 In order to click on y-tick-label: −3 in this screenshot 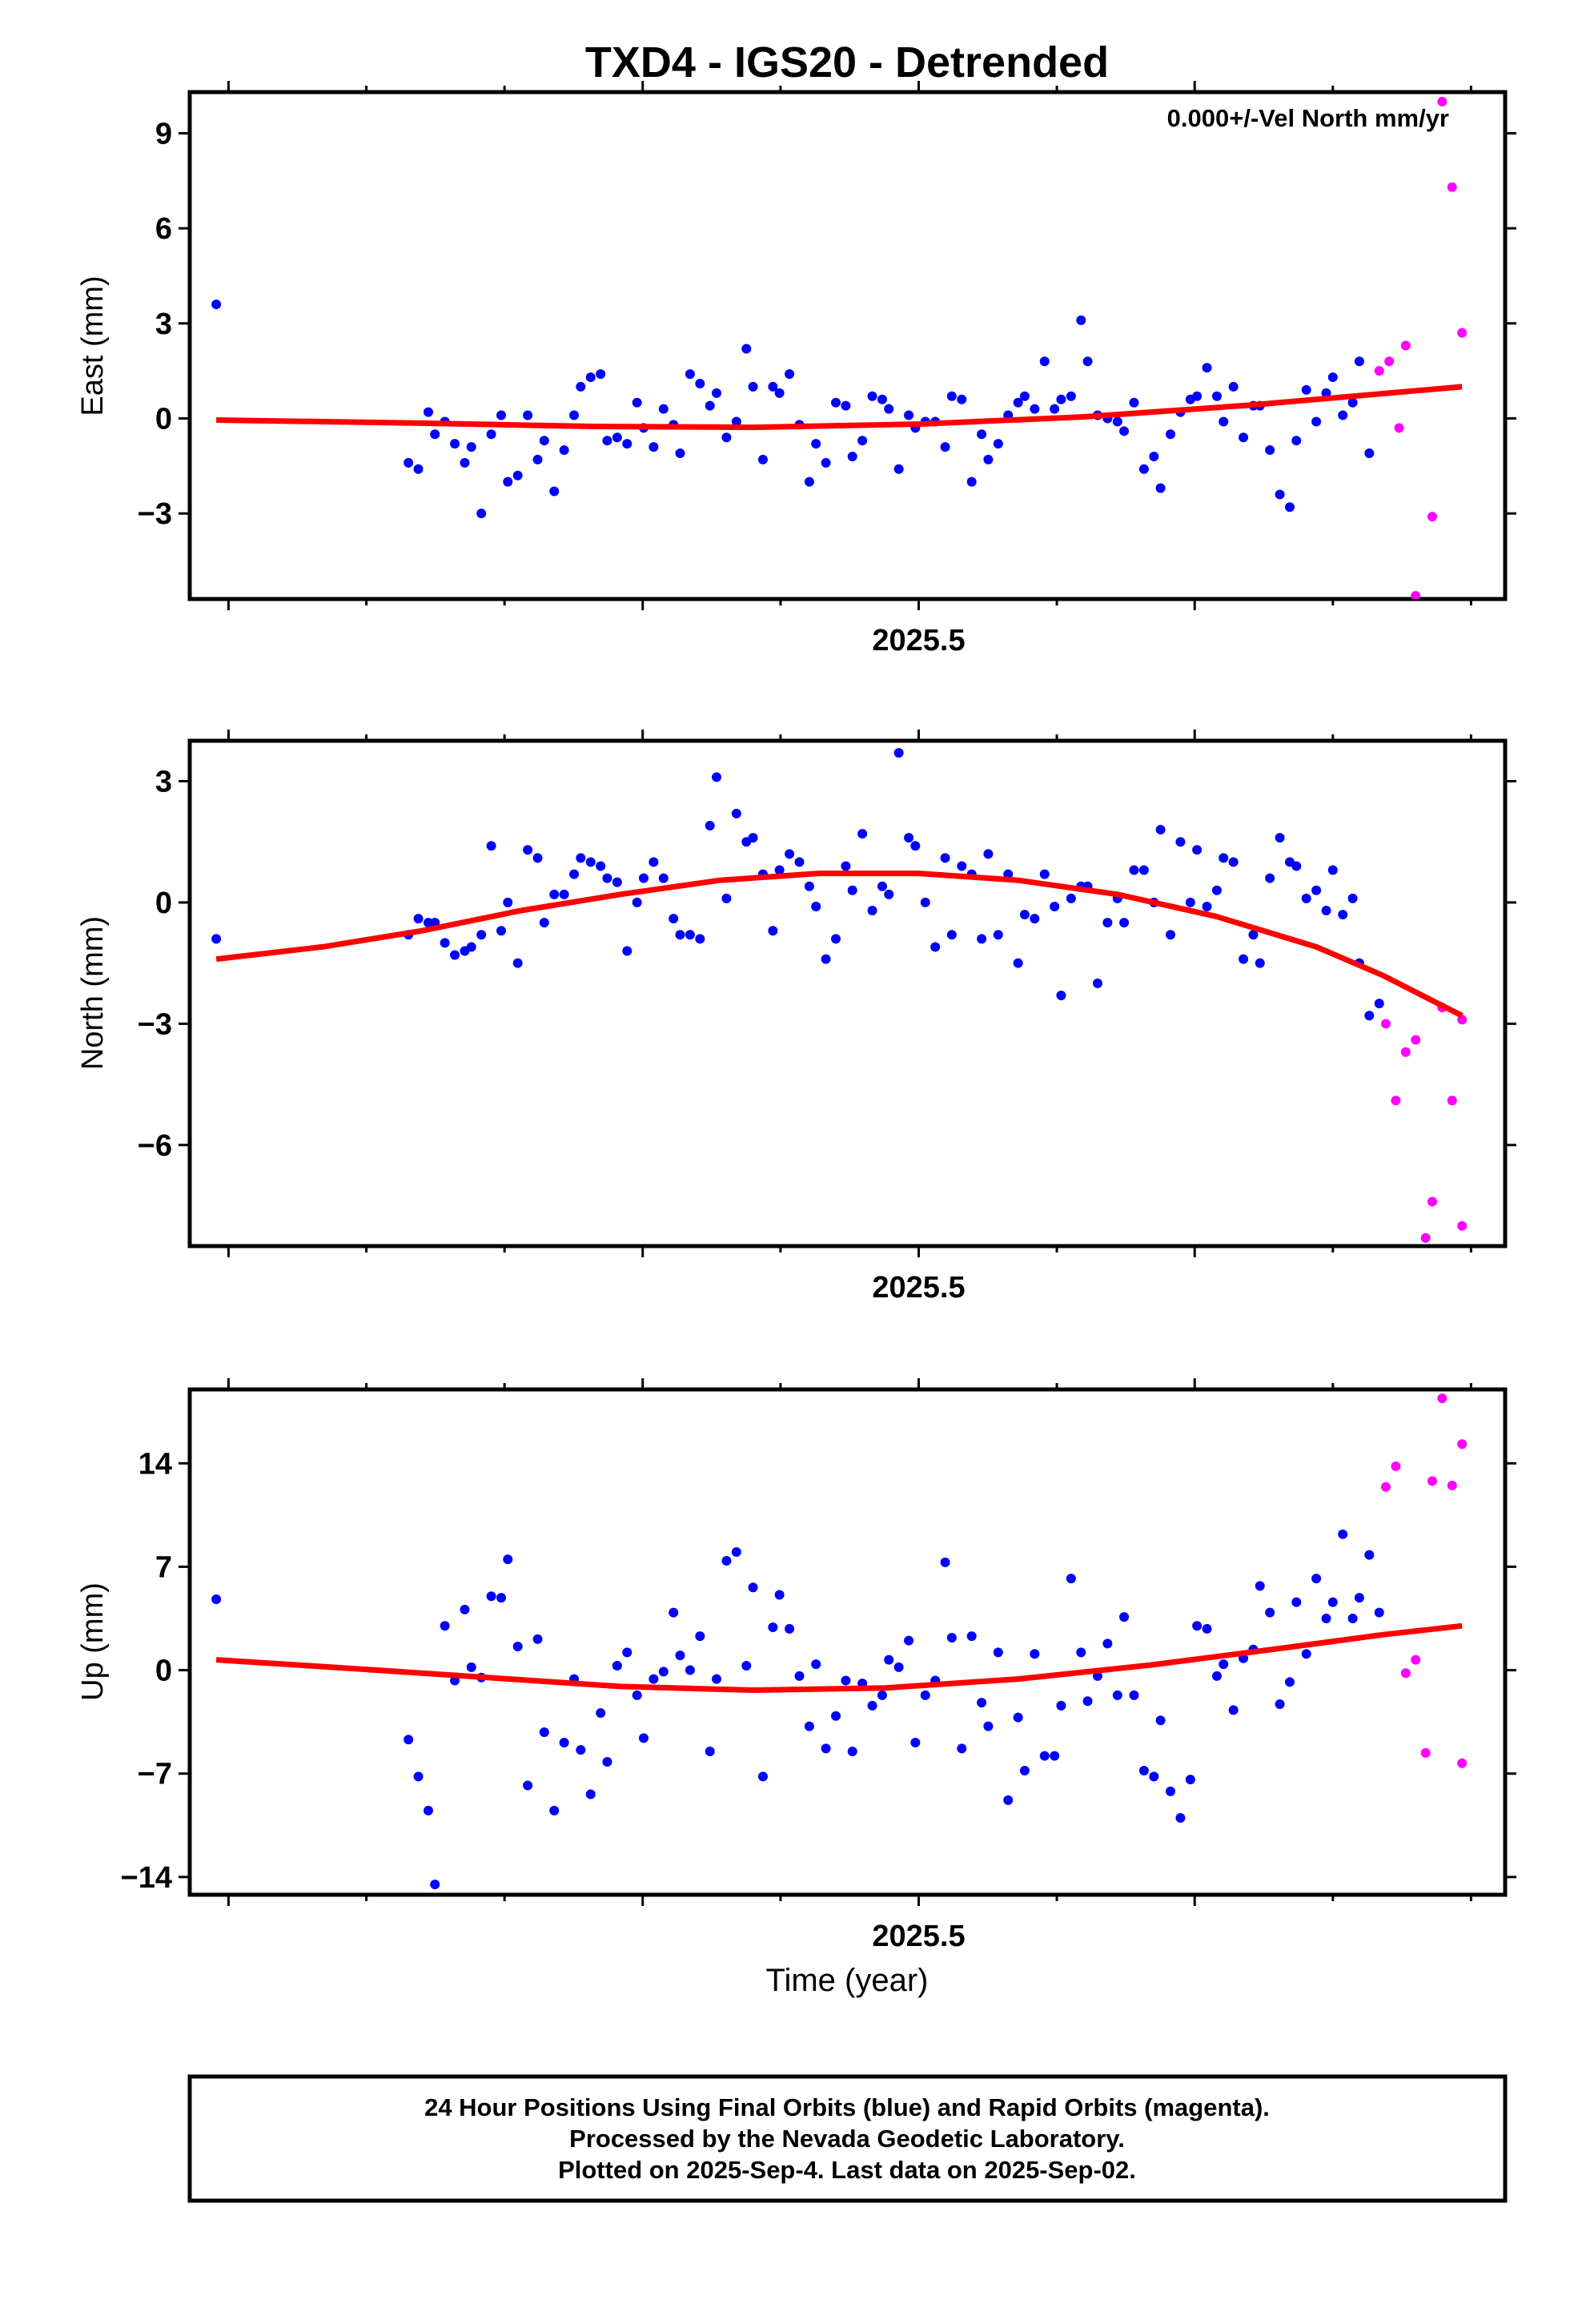, I will do `click(155, 514)`.